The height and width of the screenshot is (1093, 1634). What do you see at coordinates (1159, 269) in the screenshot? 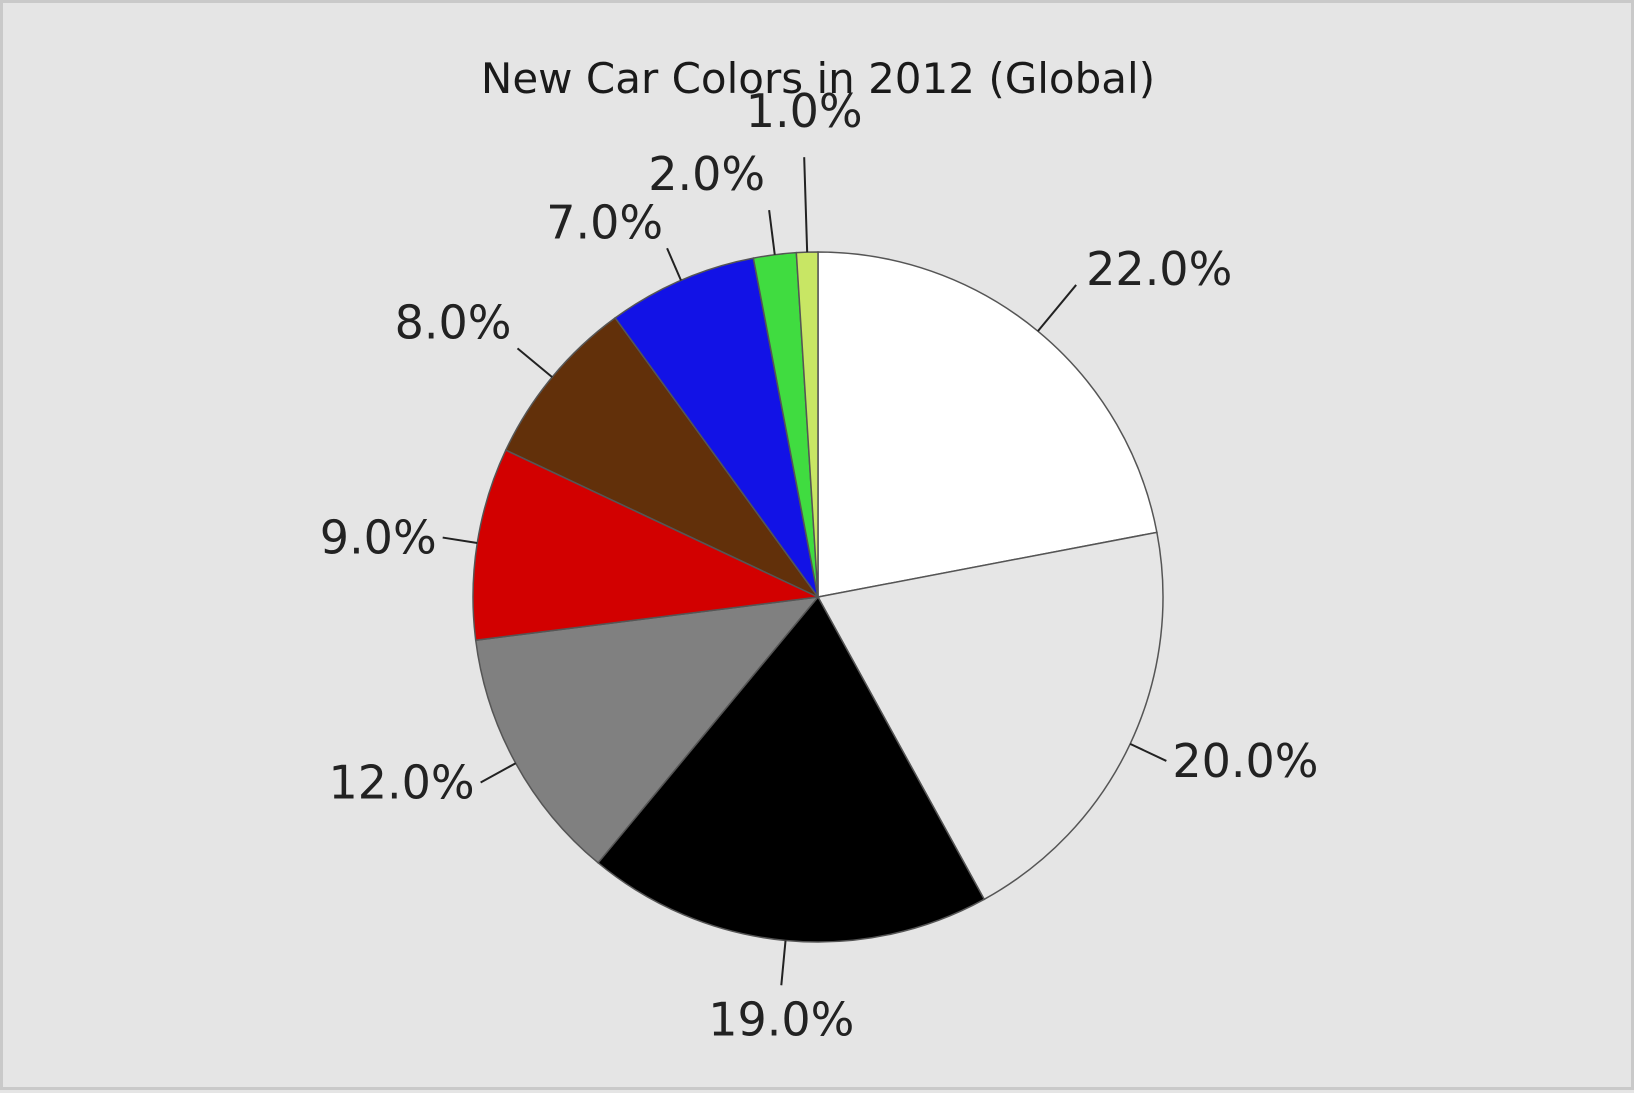
I see `slice-label-1: 22.0%` at bounding box center [1159, 269].